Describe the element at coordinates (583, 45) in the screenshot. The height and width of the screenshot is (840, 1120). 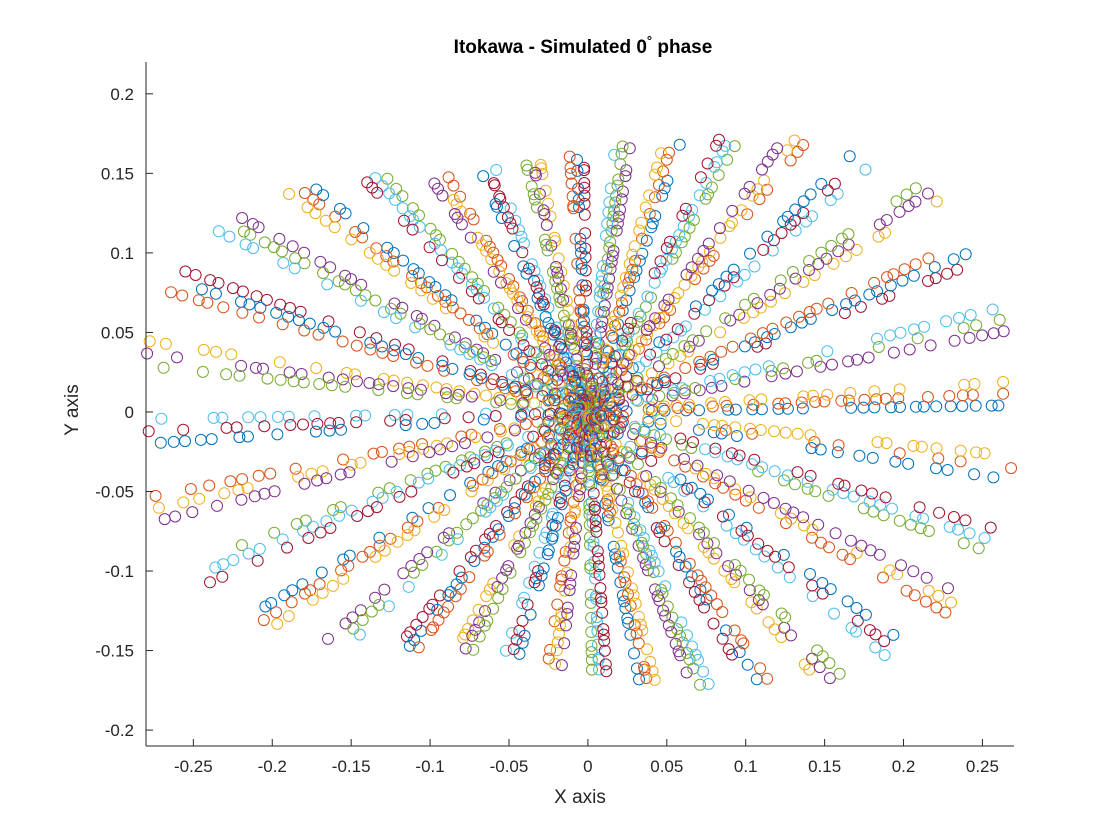
I see `chart-title: Itokawa - Simulated 0° phase` at that location.